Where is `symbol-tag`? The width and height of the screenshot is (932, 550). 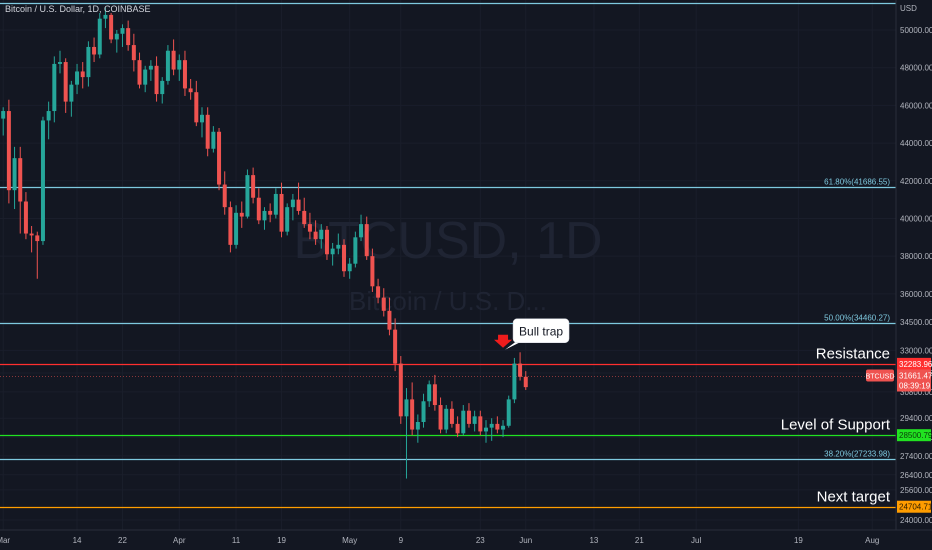 symbol-tag is located at coordinates (880, 375).